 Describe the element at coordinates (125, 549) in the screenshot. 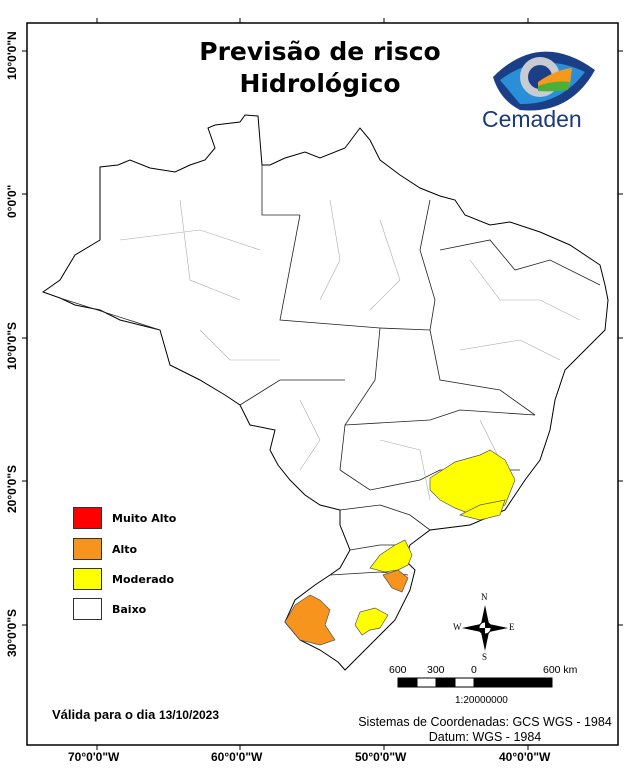

I see `legend-label: Alto` at that location.